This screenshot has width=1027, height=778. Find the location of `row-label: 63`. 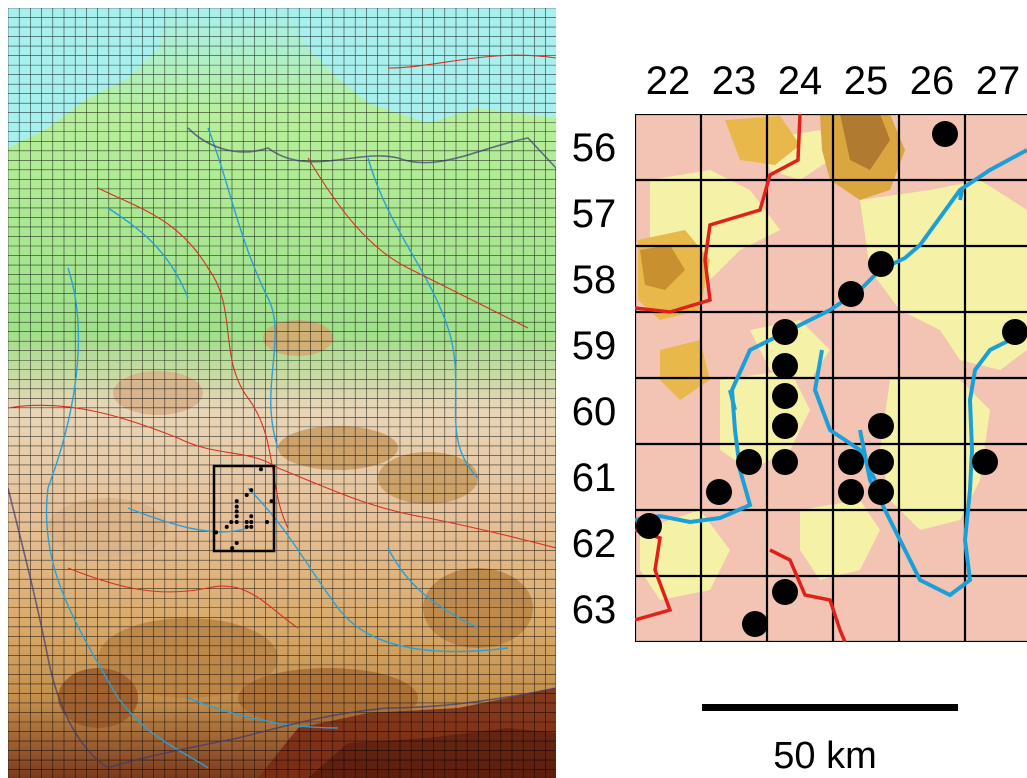

row-label: 63 is located at coordinates (594, 610).